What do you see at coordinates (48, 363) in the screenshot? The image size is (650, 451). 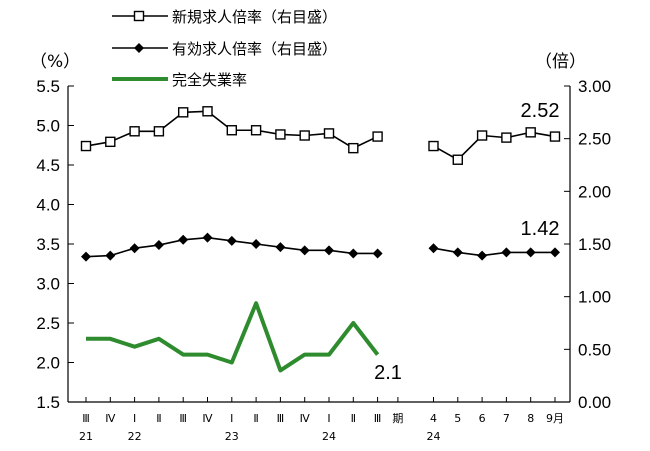 I see `left-tick-label: 2.0` at bounding box center [48, 363].